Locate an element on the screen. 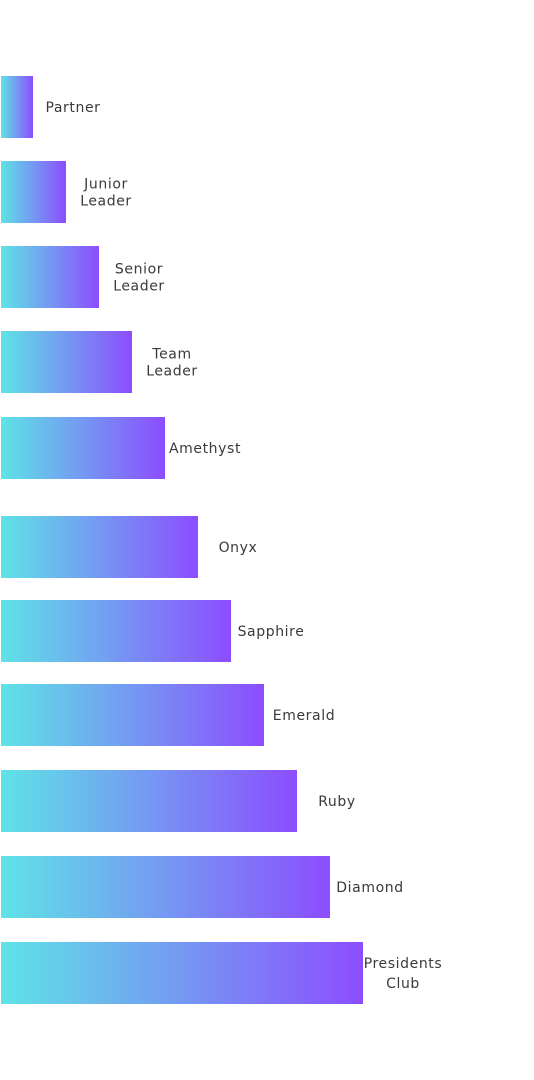  bar-team-leader is located at coordinates (66, 362).